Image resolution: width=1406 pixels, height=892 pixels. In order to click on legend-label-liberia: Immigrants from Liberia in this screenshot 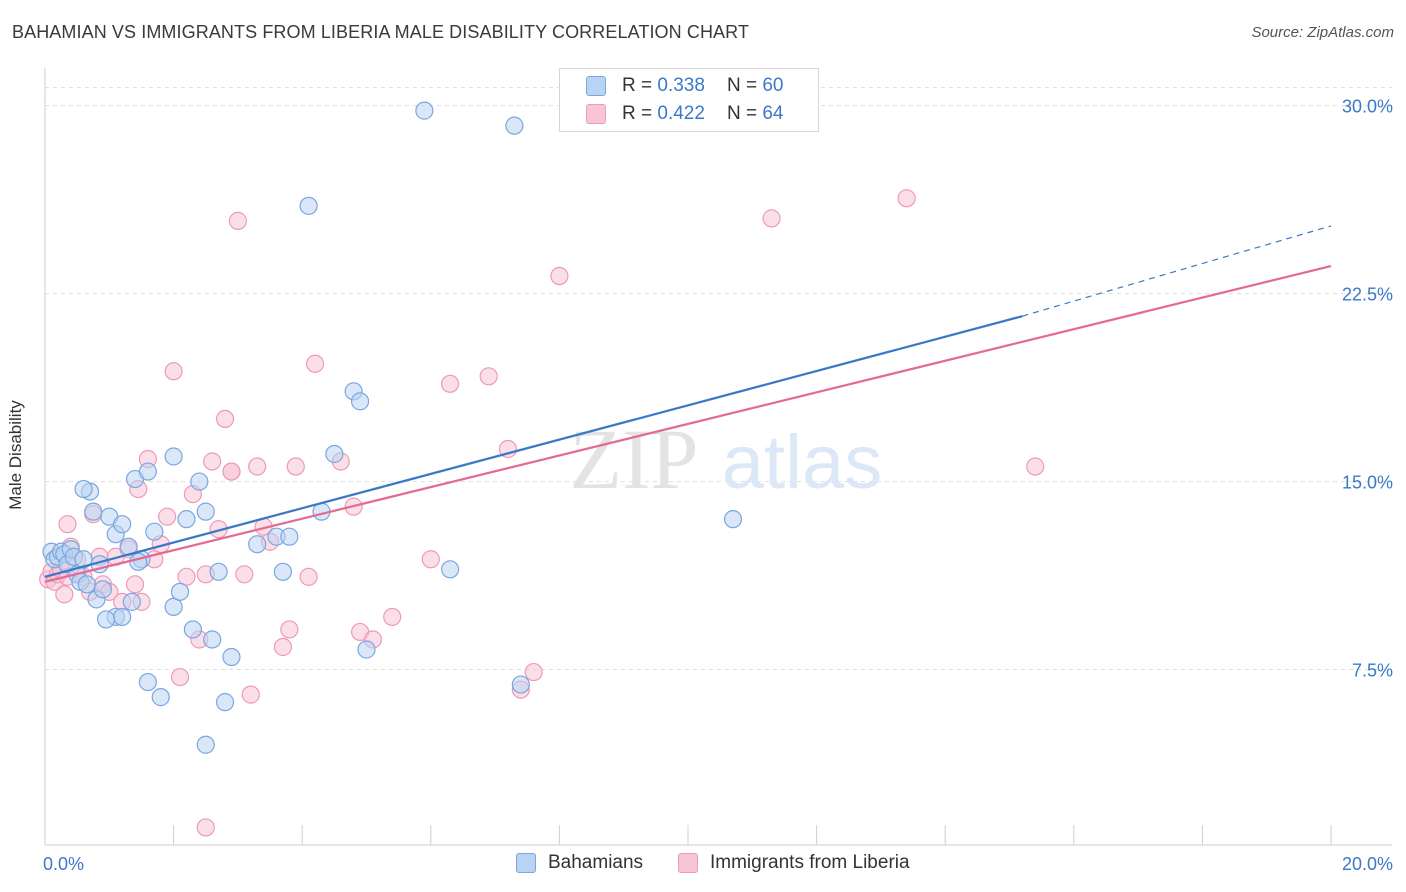, I will do `click(810, 862)`.